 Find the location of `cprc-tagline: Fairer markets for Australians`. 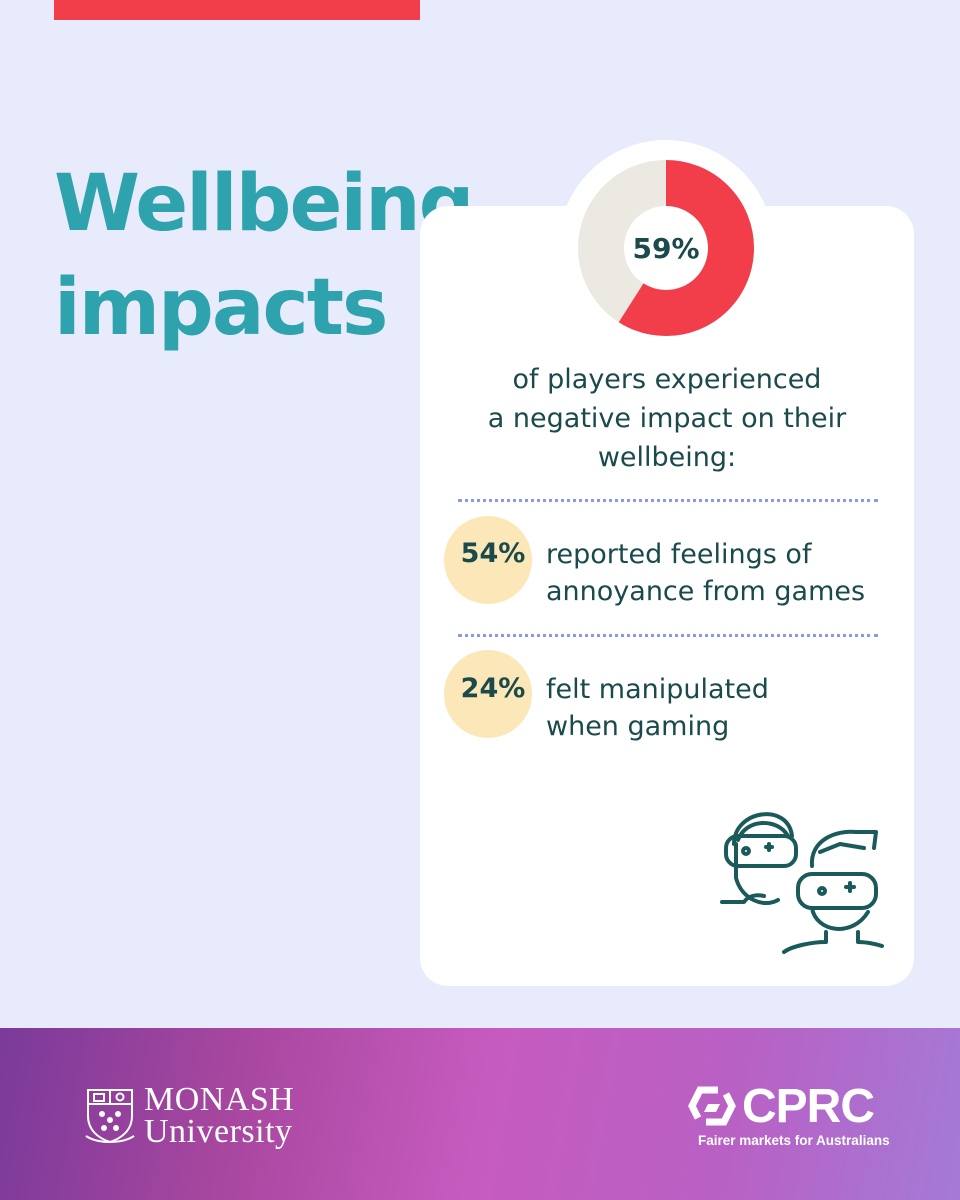

cprc-tagline: Fairer markets for Australians is located at coordinates (794, 1140).